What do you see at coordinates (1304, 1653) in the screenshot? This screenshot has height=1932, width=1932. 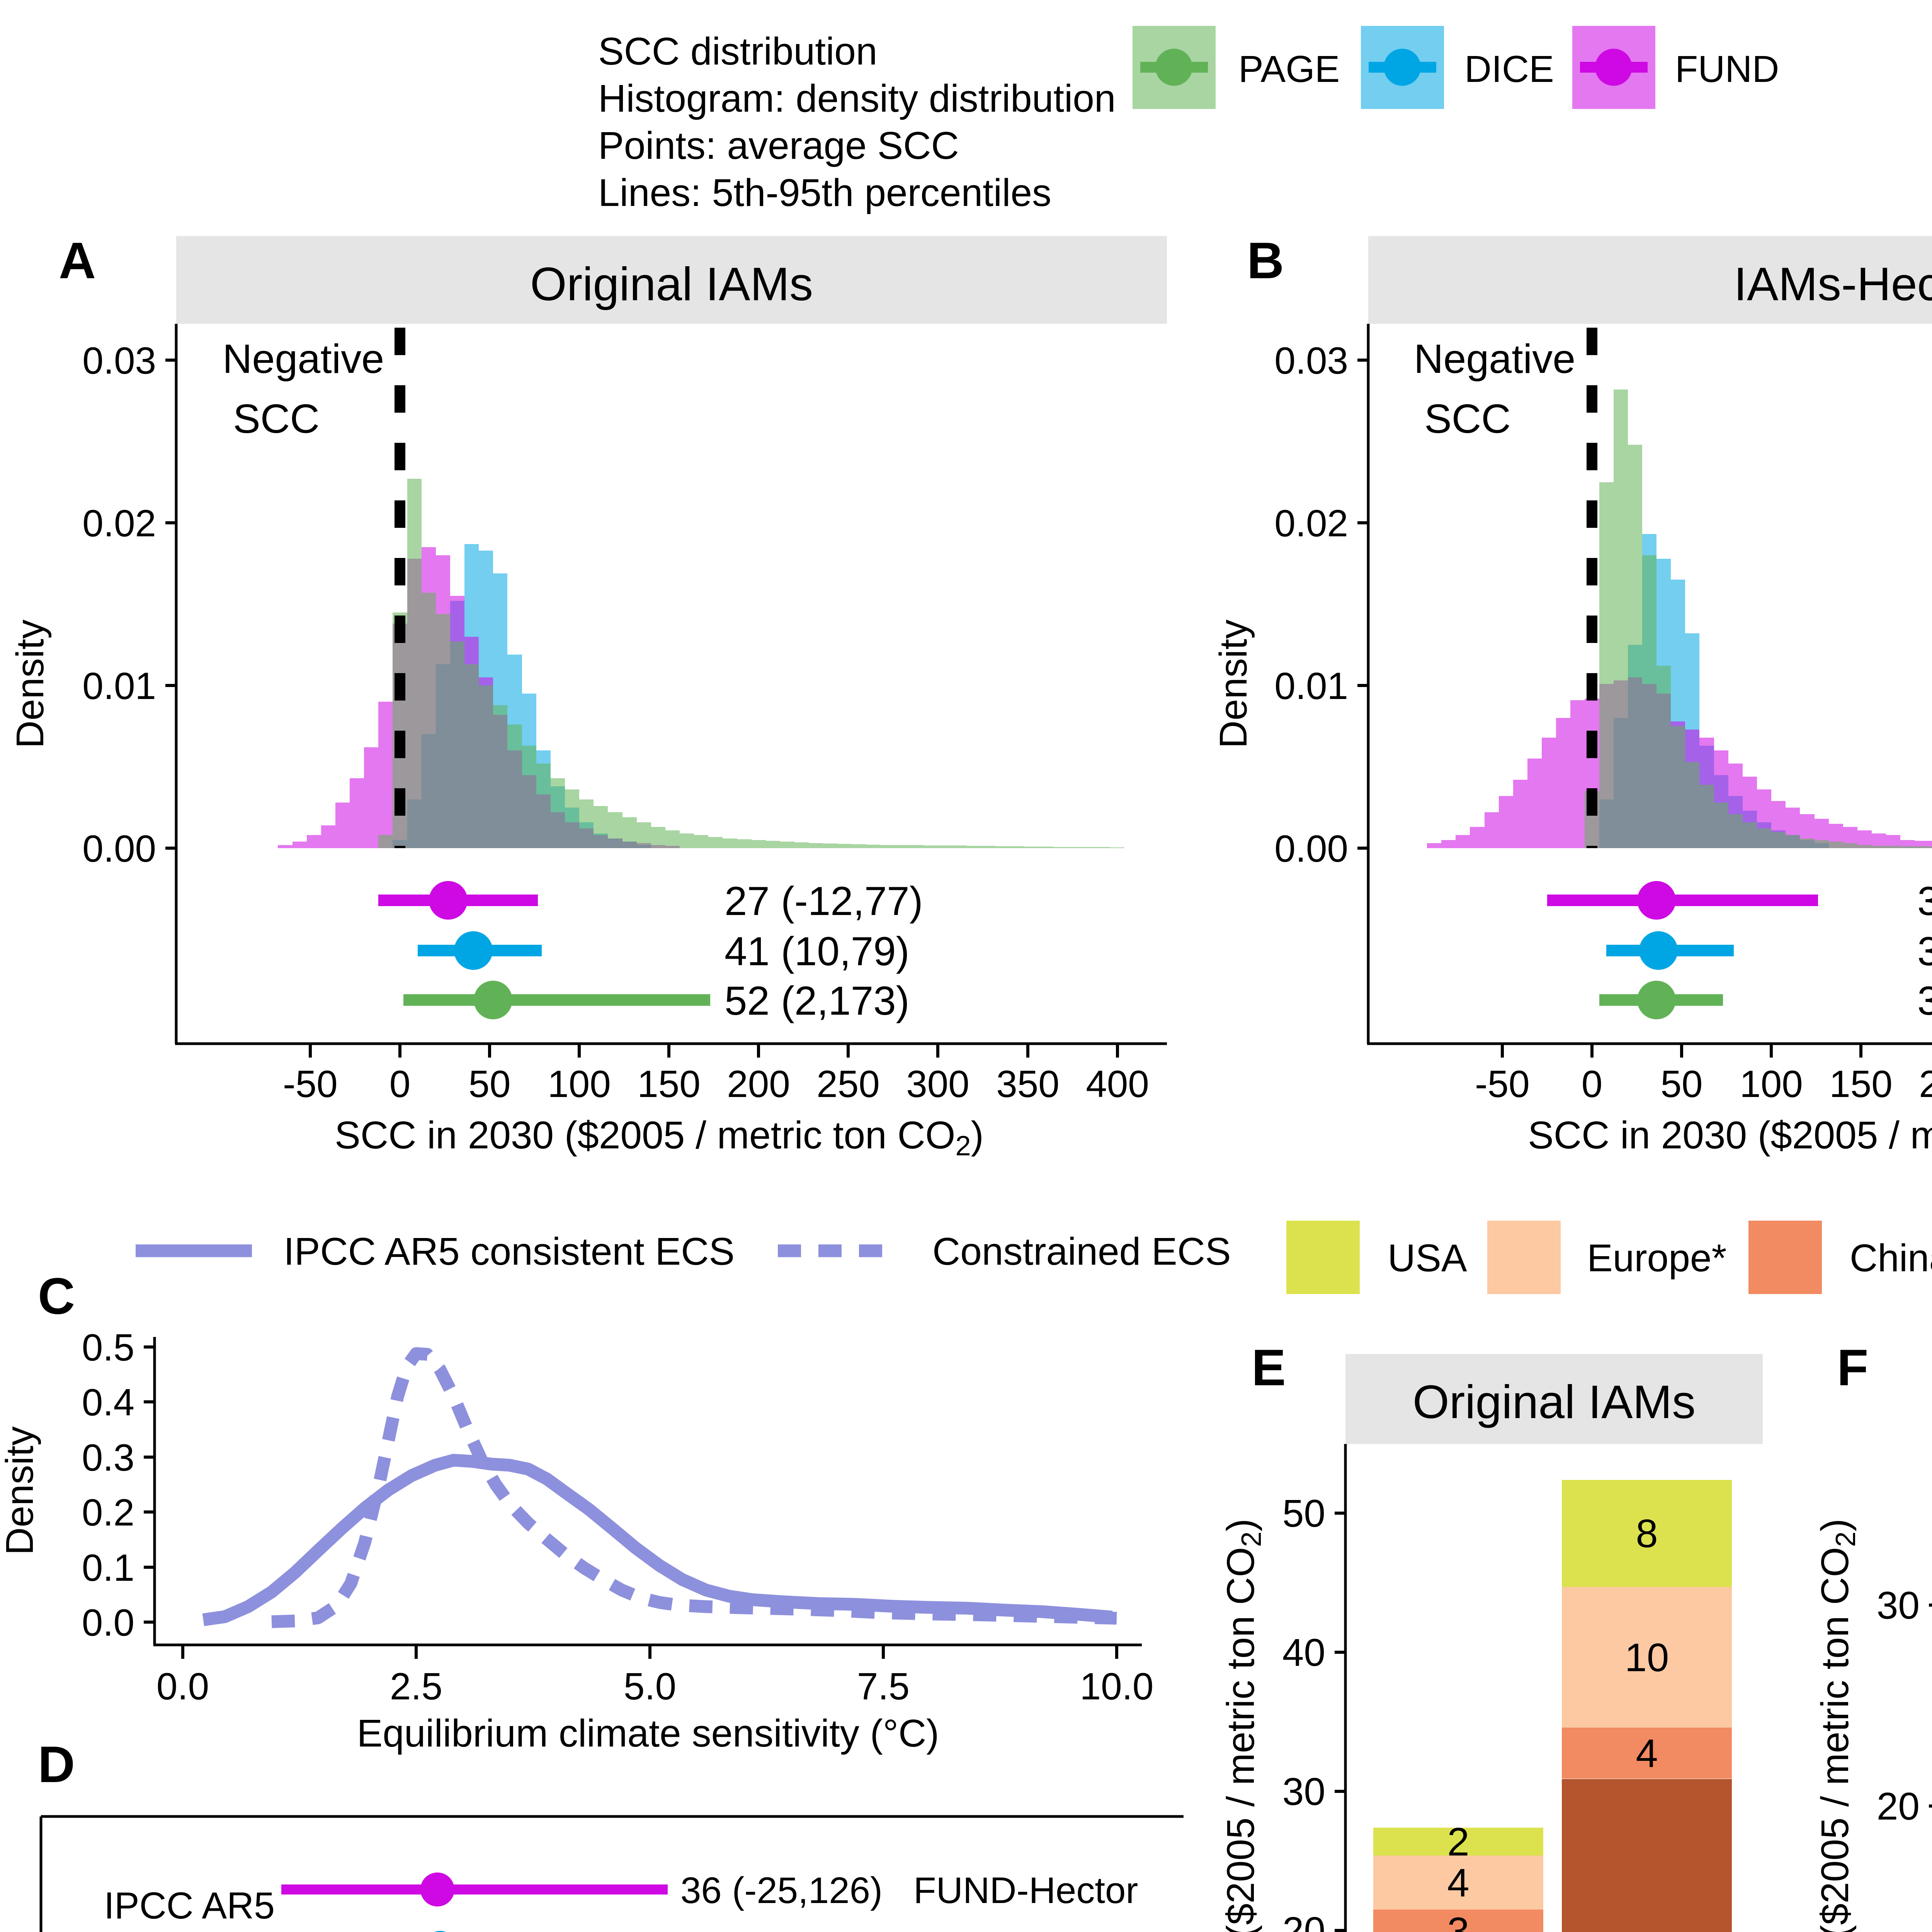 I see `svg-text: 40` at bounding box center [1304, 1653].